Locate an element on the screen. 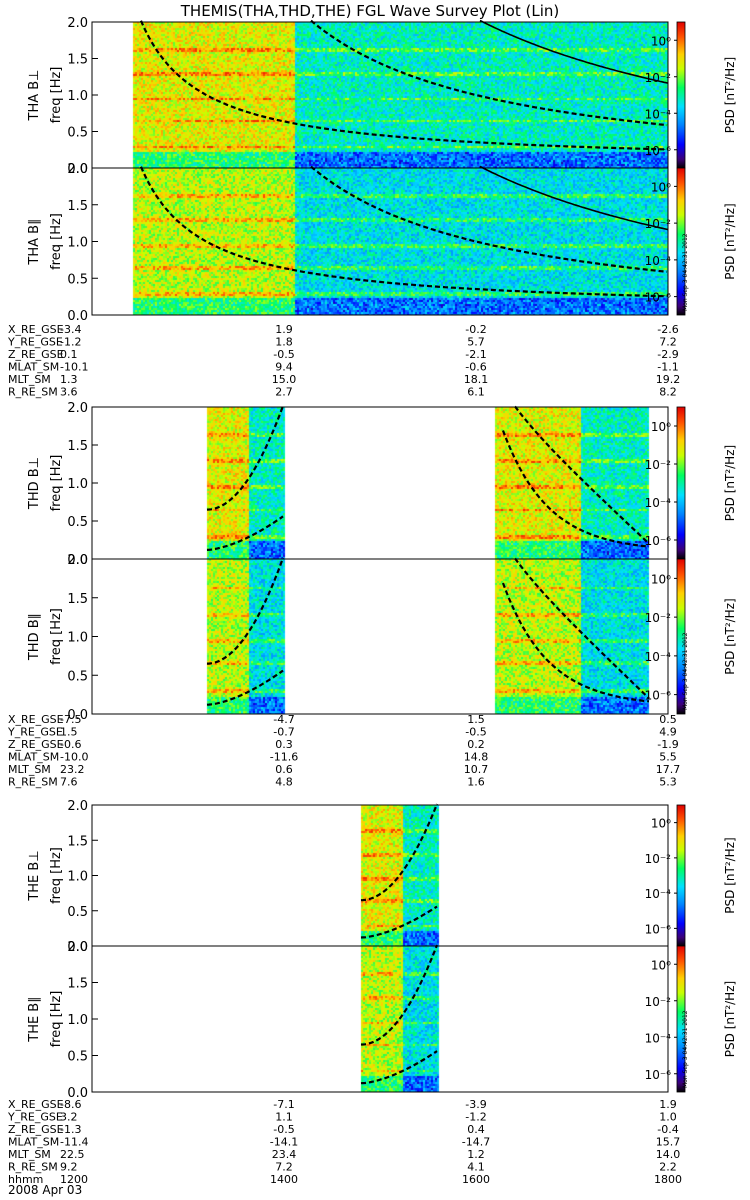  ephemeris-value: 5.7 is located at coordinates (476, 342).